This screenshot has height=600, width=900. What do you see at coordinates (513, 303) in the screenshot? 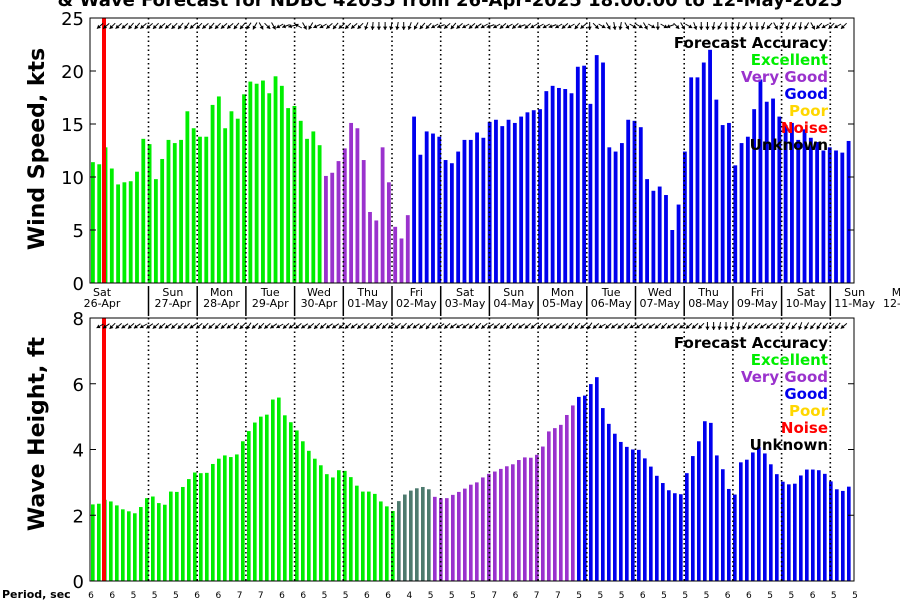
I see `day-date-label: 04-May` at bounding box center [513, 303].